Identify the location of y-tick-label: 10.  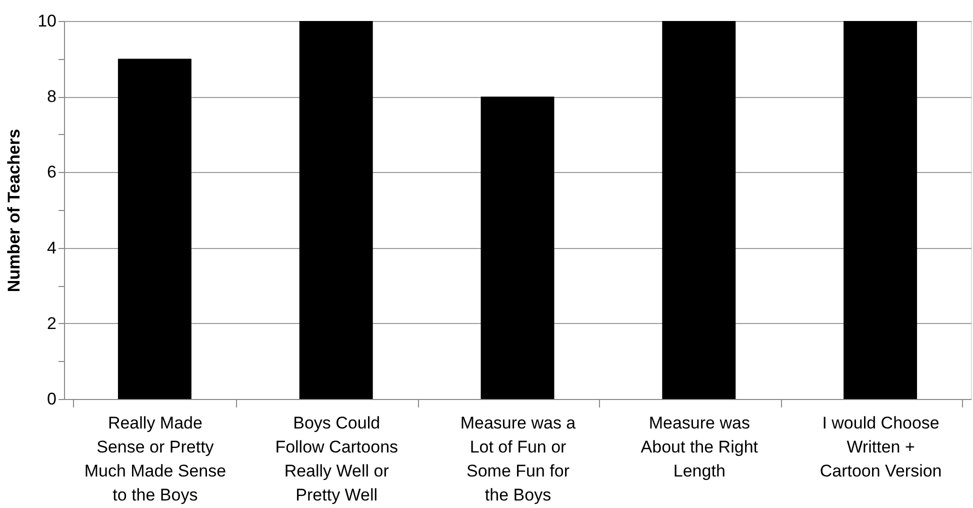
(47, 21).